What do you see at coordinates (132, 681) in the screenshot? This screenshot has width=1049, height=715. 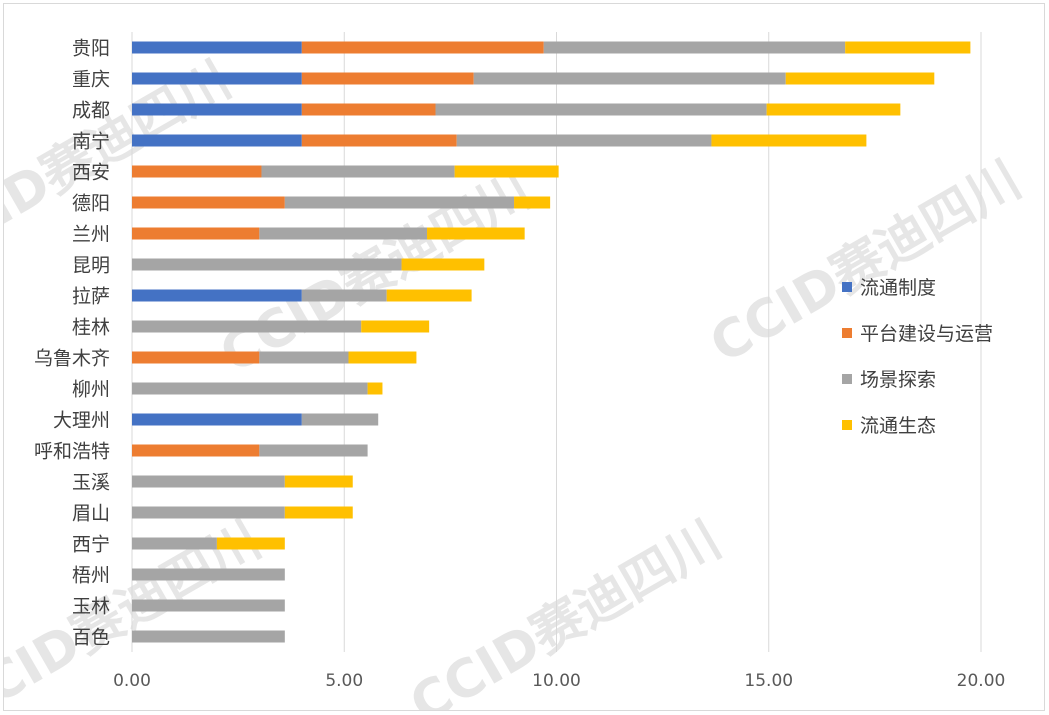 I see `x-tick-label: 0.00` at bounding box center [132, 681].